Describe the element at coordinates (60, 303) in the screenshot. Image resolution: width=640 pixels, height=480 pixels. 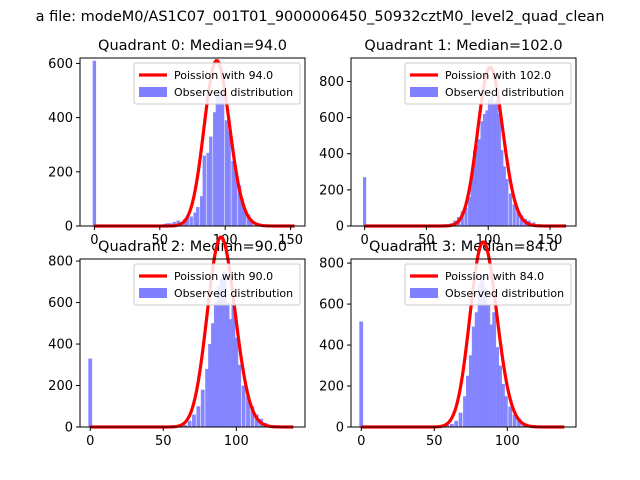
I see `quadrant-2-ytick-label-3: 600` at that location.